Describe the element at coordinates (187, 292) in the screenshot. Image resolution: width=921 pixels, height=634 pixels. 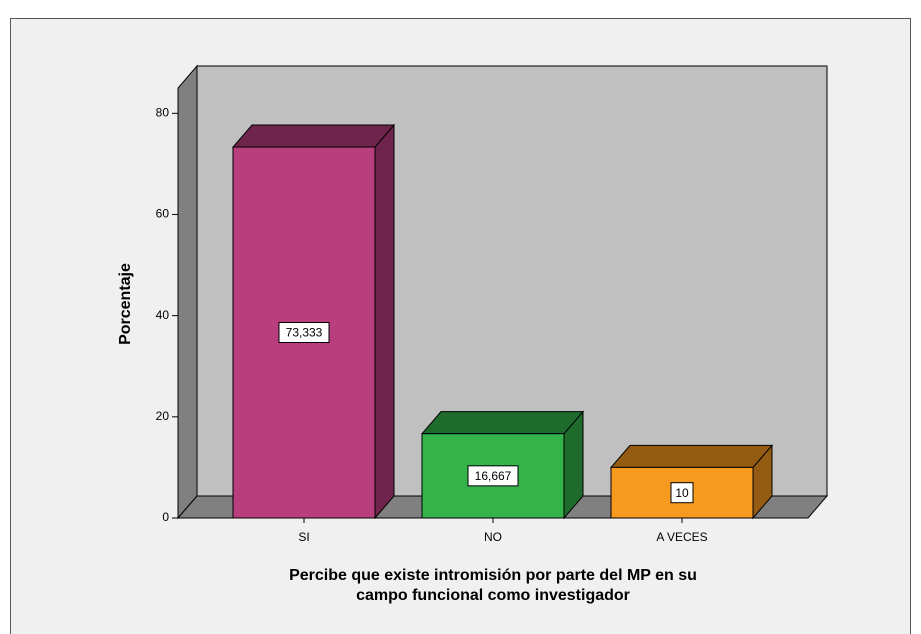
I see `left-wall` at that location.